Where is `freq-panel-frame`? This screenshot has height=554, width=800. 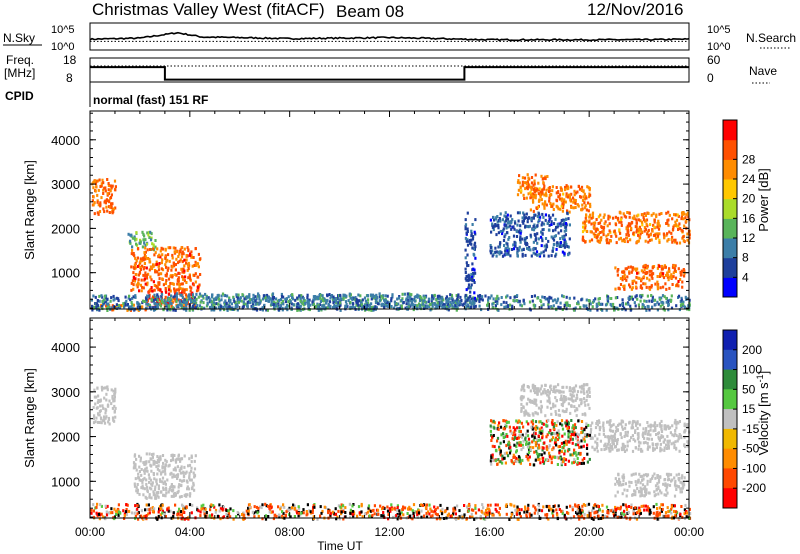
freq-panel-frame is located at coordinates (389, 70).